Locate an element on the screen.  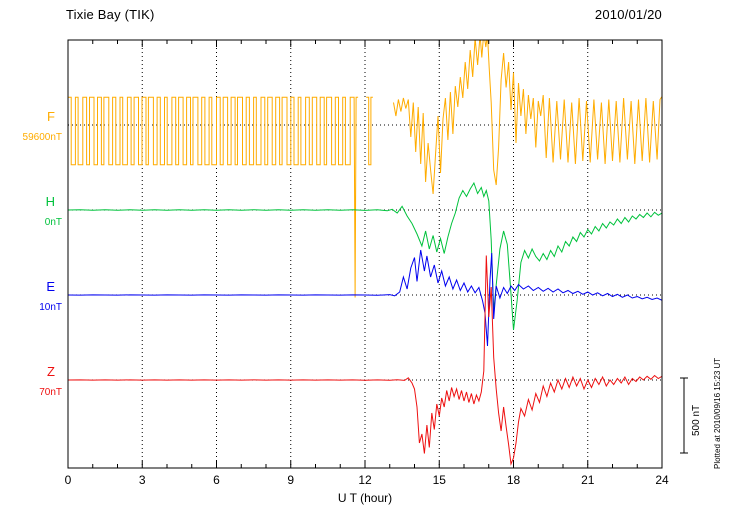
x-tick-label: 6 is located at coordinates (216, 480).